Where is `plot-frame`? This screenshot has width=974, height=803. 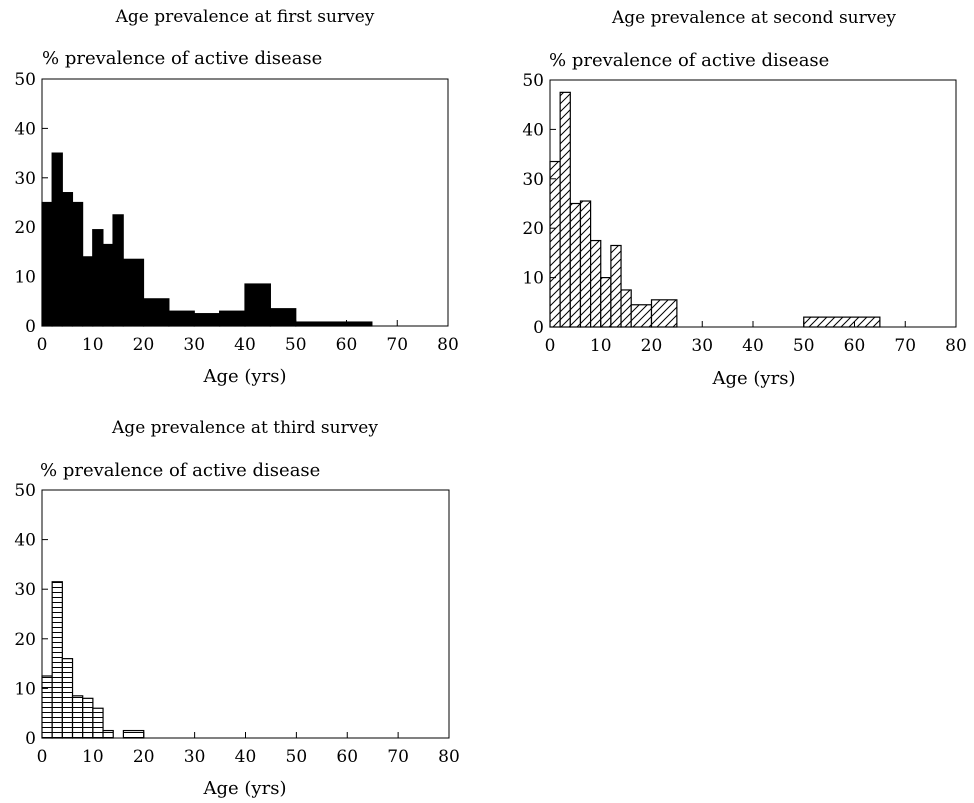 plot-frame is located at coordinates (245, 614).